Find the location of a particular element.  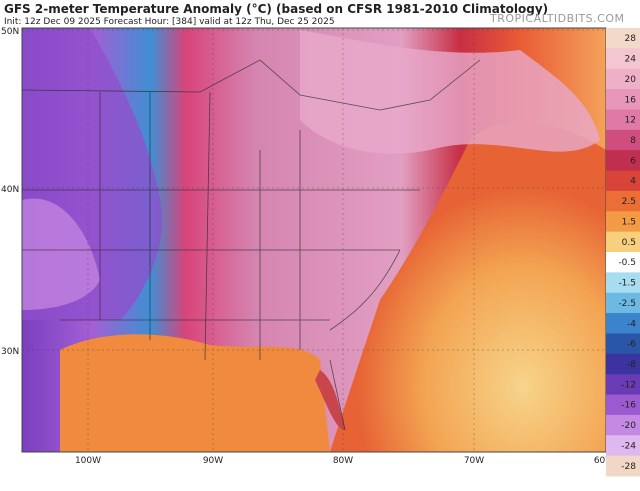

colorbar-label: -6 is located at coordinates (631, 345).